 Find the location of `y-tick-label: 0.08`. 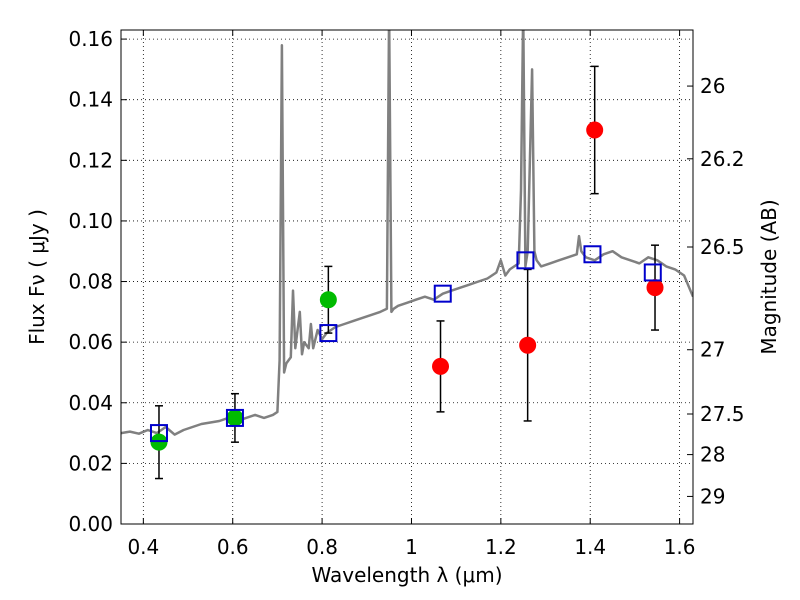

y-tick-label: 0.08 is located at coordinates (90, 282).